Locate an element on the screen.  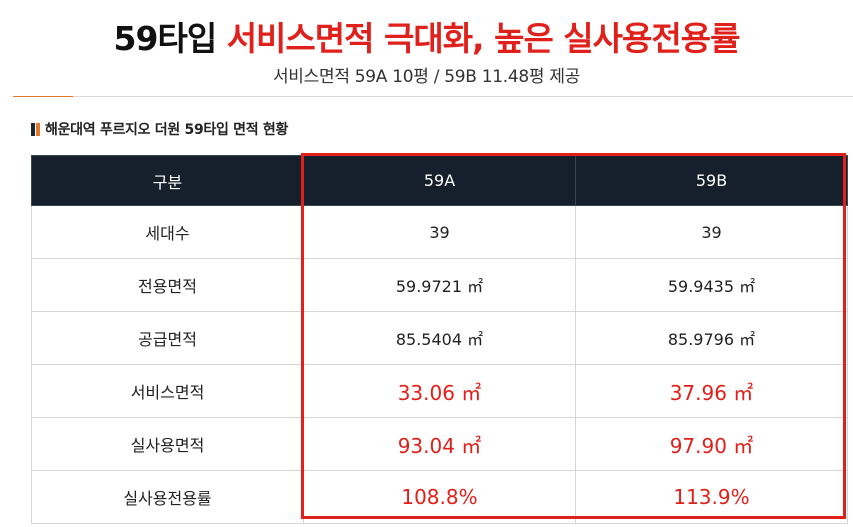
row-label: 전용면적 is located at coordinates (167, 285).